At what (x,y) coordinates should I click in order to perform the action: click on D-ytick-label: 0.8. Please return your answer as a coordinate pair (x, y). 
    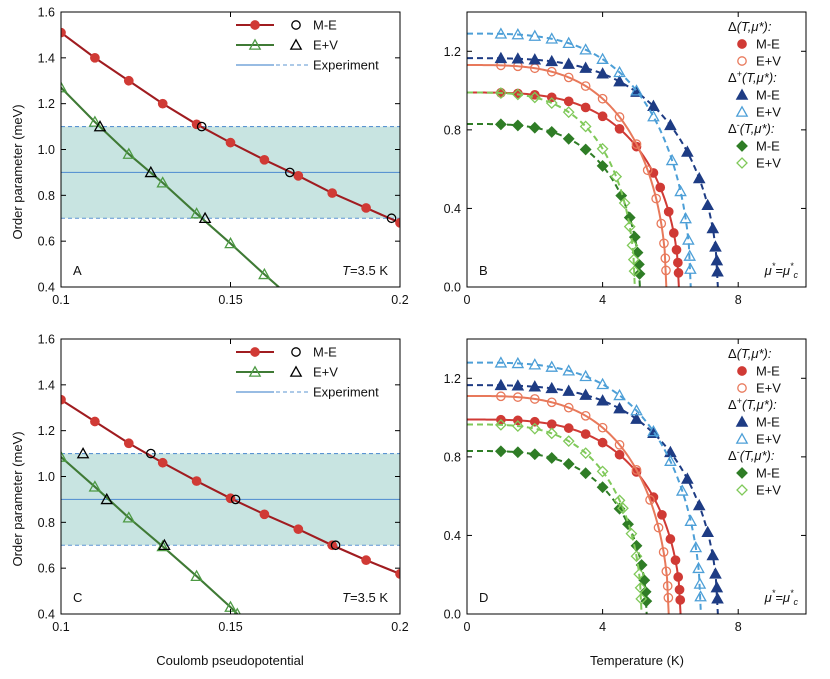
    Looking at the image, I should click on (452, 457).